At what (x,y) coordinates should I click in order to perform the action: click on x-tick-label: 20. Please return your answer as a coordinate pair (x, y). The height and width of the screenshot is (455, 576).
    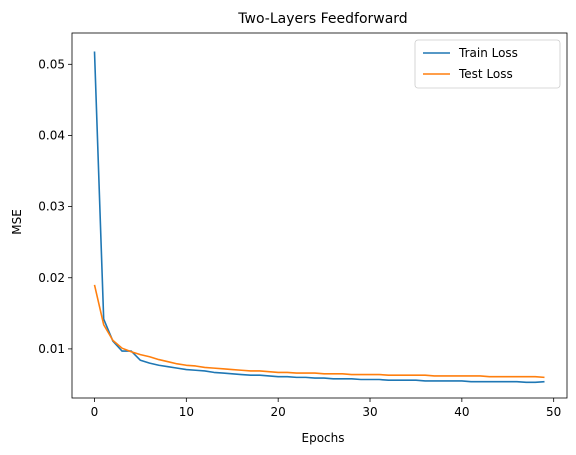
    Looking at the image, I should click on (278, 412).